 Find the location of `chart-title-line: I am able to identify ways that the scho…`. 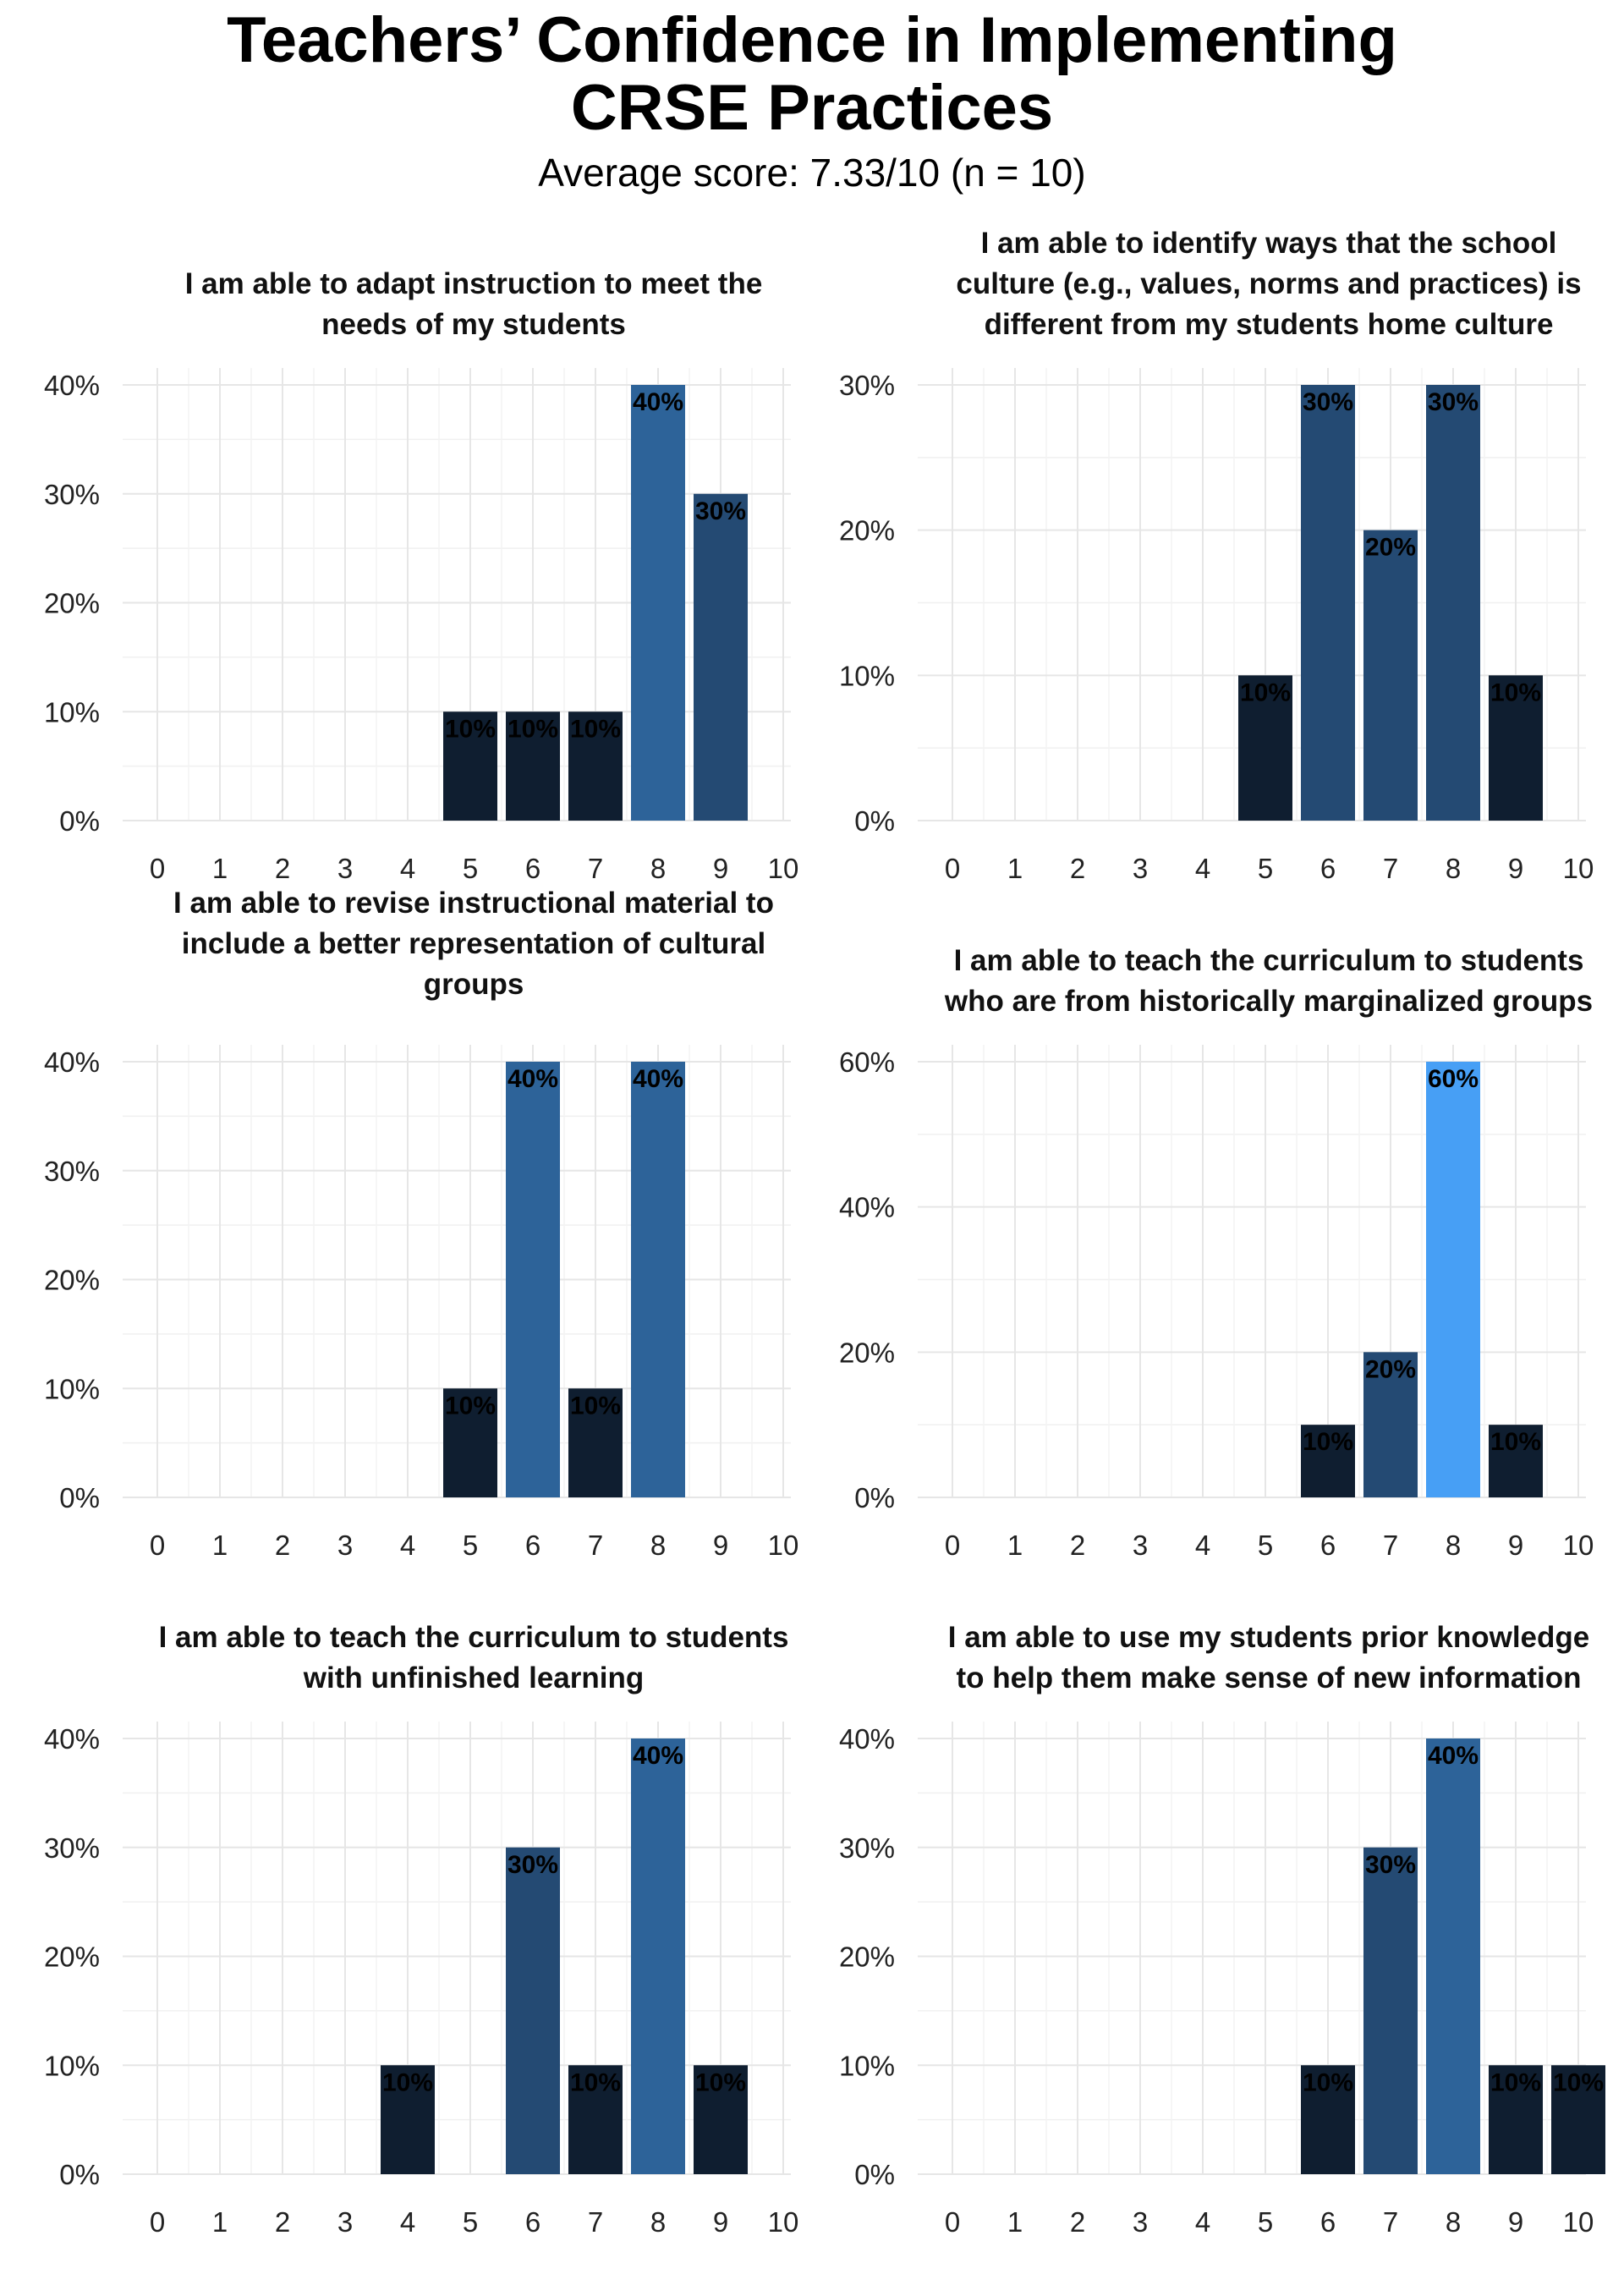

chart-title-line: I am able to identify ways that the scho… is located at coordinates (1269, 243).